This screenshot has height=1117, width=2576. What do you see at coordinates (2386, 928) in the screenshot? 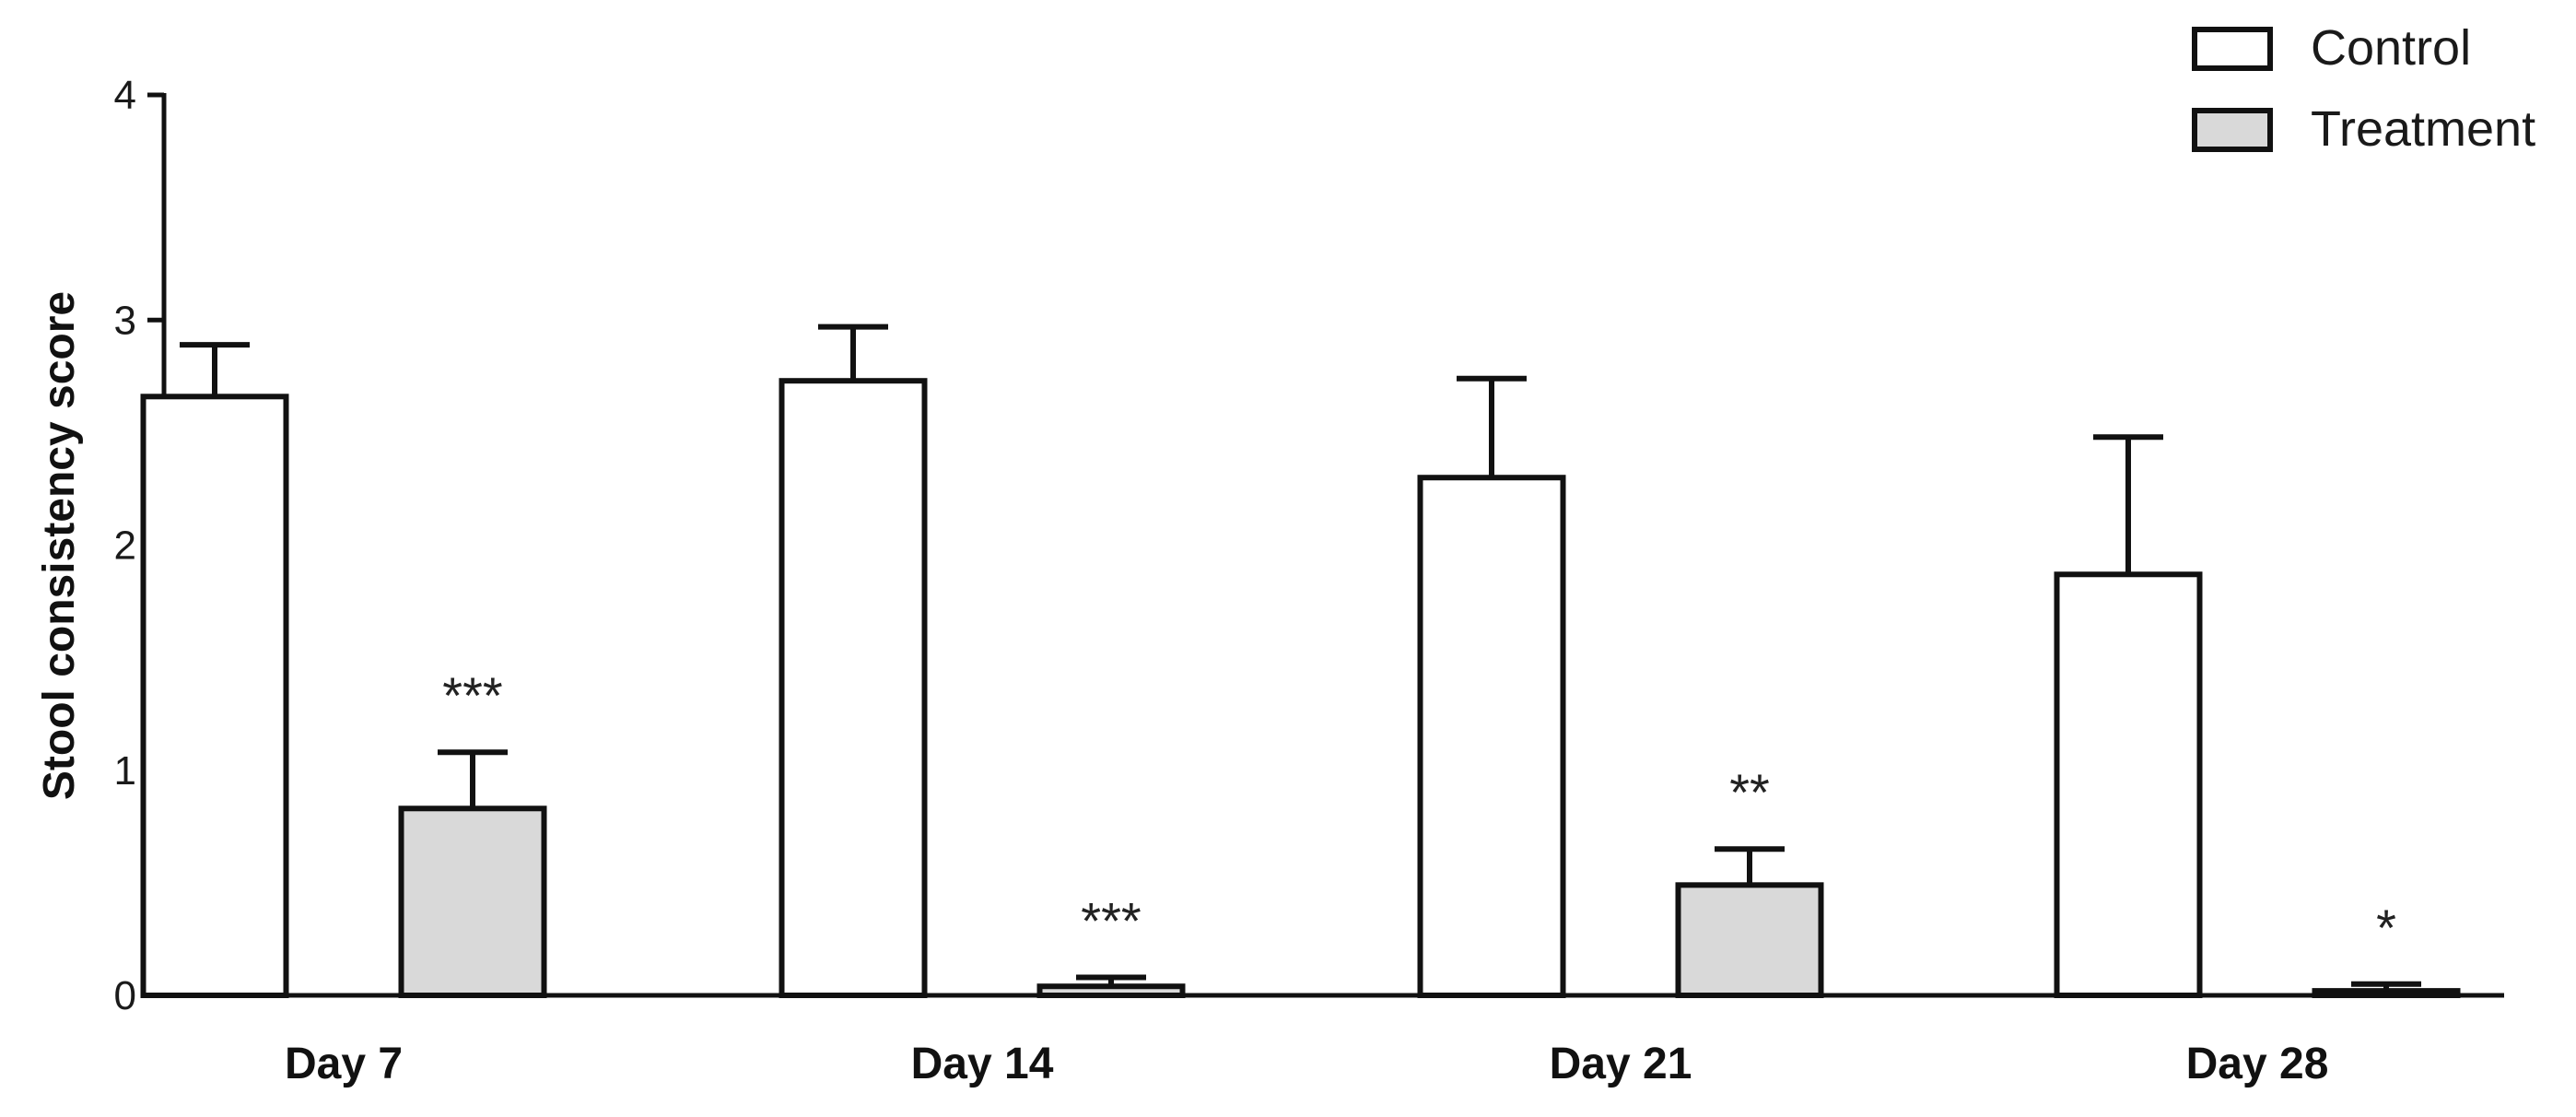
I see `significance-label: *` at bounding box center [2386, 928].